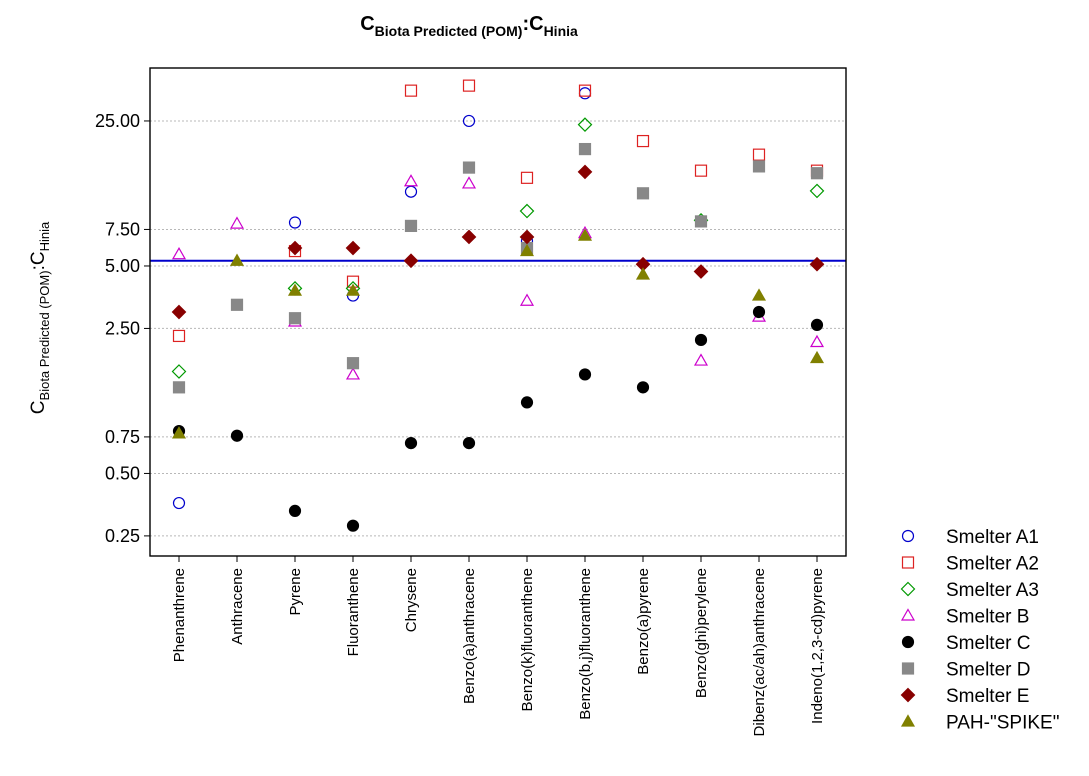 The width and height of the screenshot is (1089, 776). What do you see at coordinates (585, 90) in the screenshot?
I see `data-point-smelter-a2-benzo-b-j-fluoranthene` at bounding box center [585, 90].